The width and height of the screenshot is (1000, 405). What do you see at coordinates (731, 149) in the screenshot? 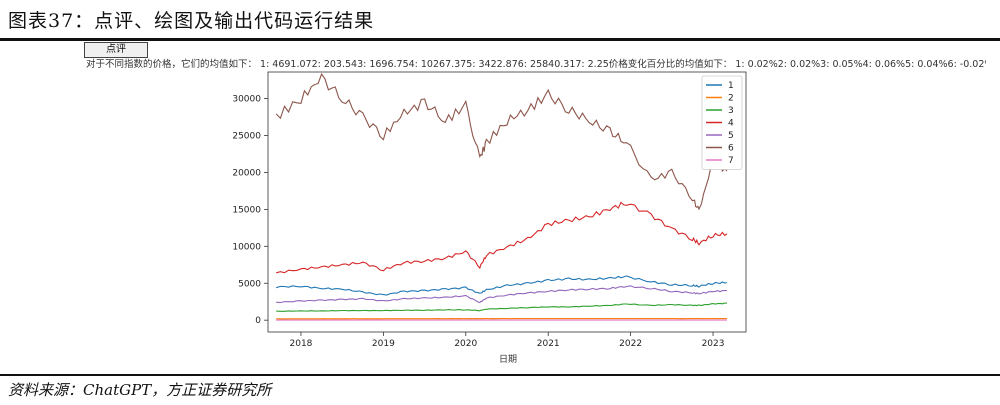
I see `legend-label-6: 6` at bounding box center [731, 149].